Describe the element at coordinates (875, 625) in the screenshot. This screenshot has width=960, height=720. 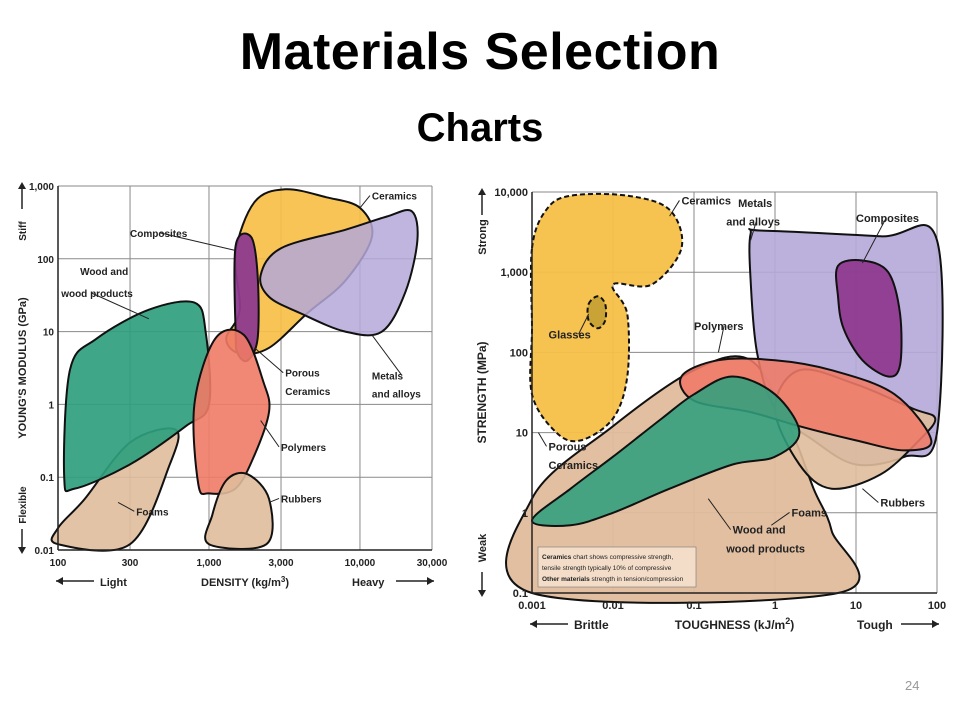
I see `x-hint-high: Tough` at that location.